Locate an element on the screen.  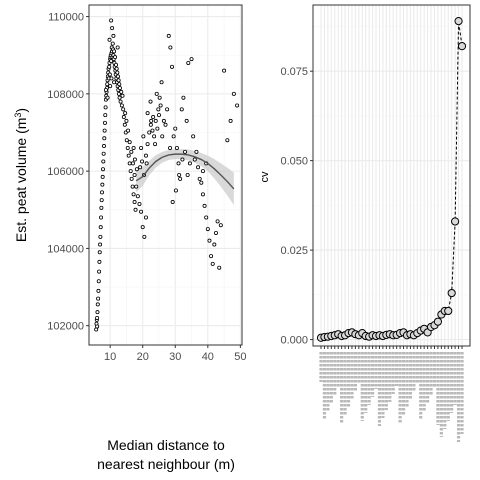
y-tick-label: 104000 is located at coordinates (65, 249).